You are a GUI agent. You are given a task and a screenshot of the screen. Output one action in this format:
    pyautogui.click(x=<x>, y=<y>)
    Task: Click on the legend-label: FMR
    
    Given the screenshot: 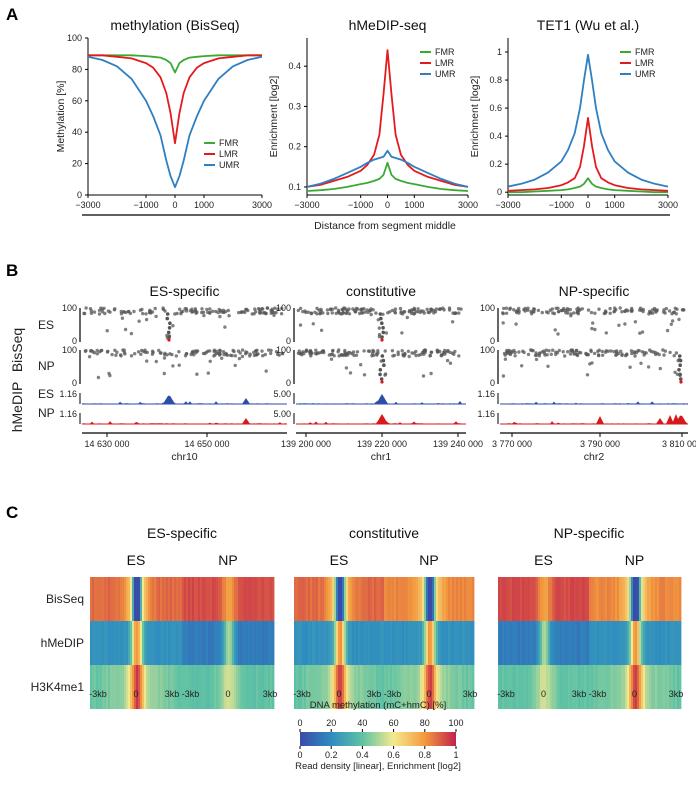 What is the action you would take?
    pyautogui.click(x=229, y=143)
    